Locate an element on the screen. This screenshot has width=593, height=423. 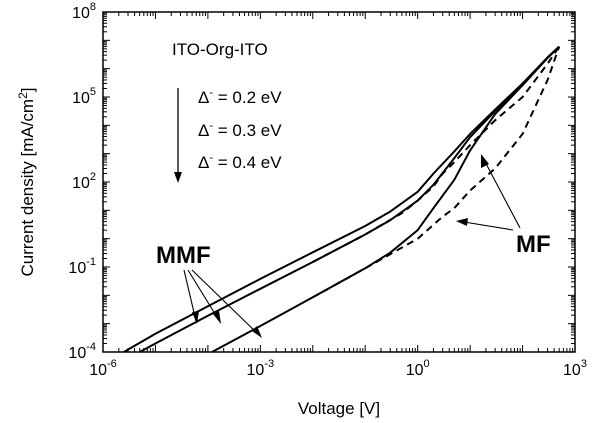
y-tick-label: 10⁵ is located at coordinates (84, 96).